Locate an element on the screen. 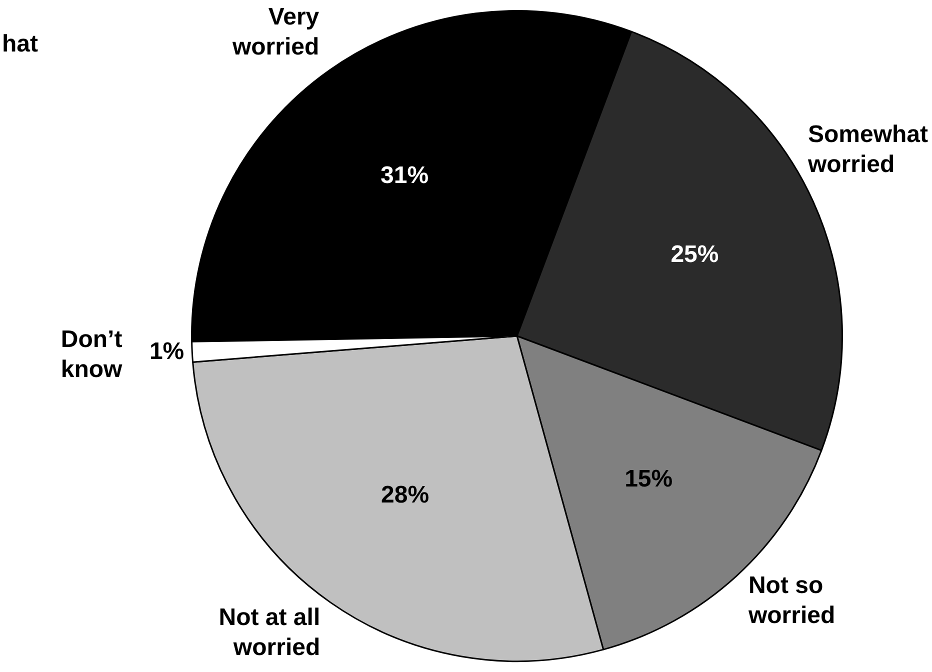  slice-label: Very worried is located at coordinates (275, 32).